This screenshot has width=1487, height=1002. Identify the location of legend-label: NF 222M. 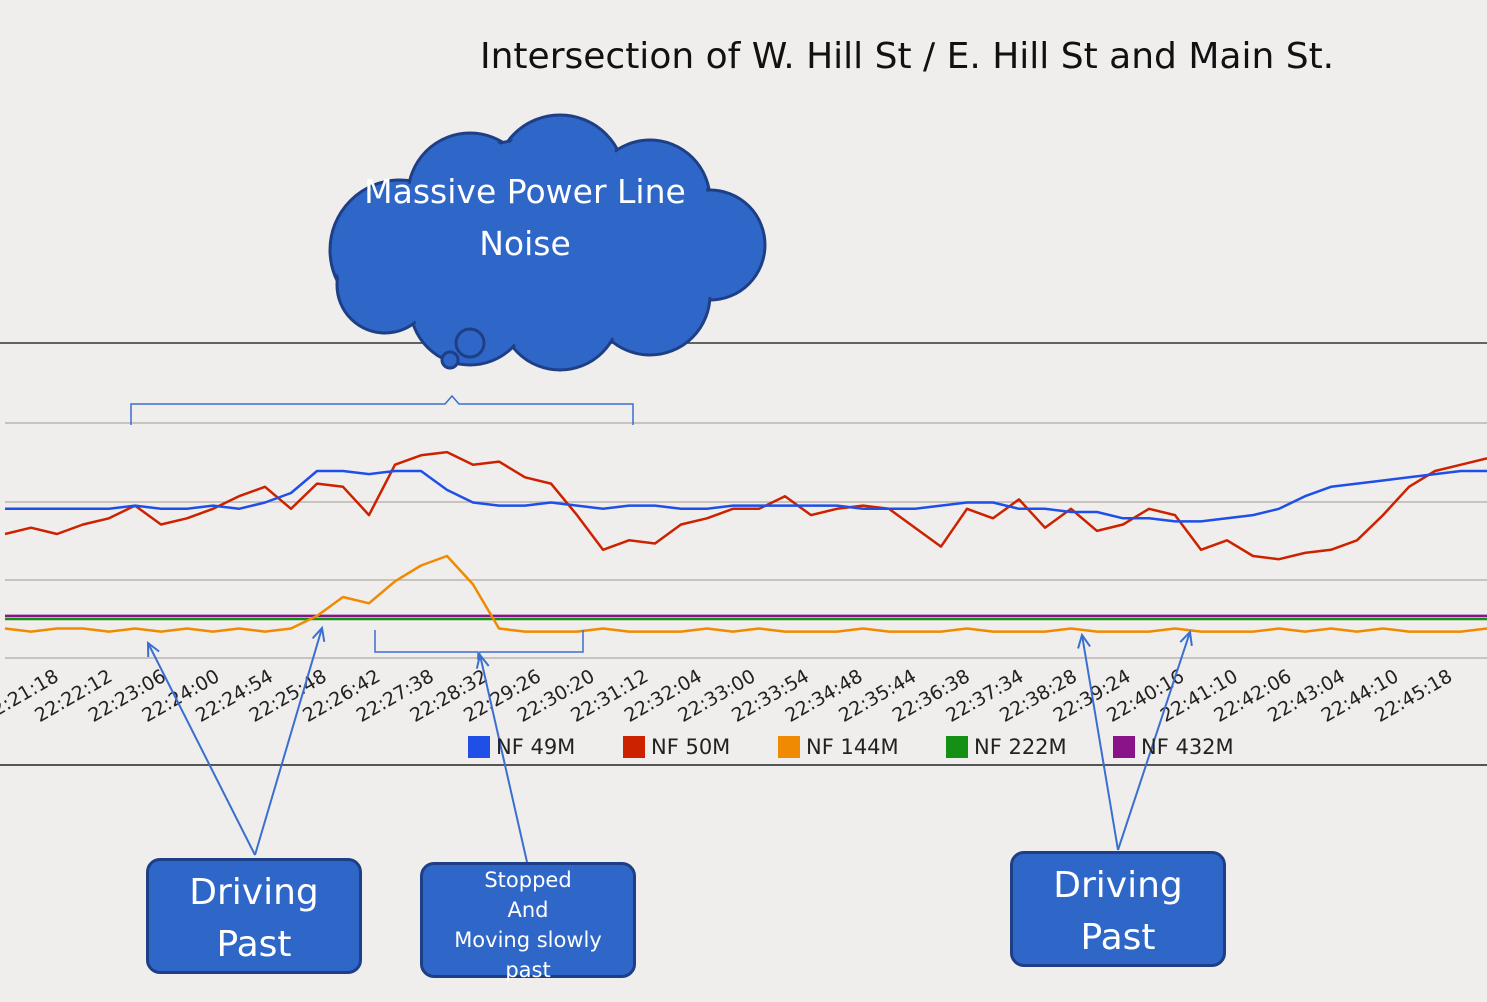
(1020, 747).